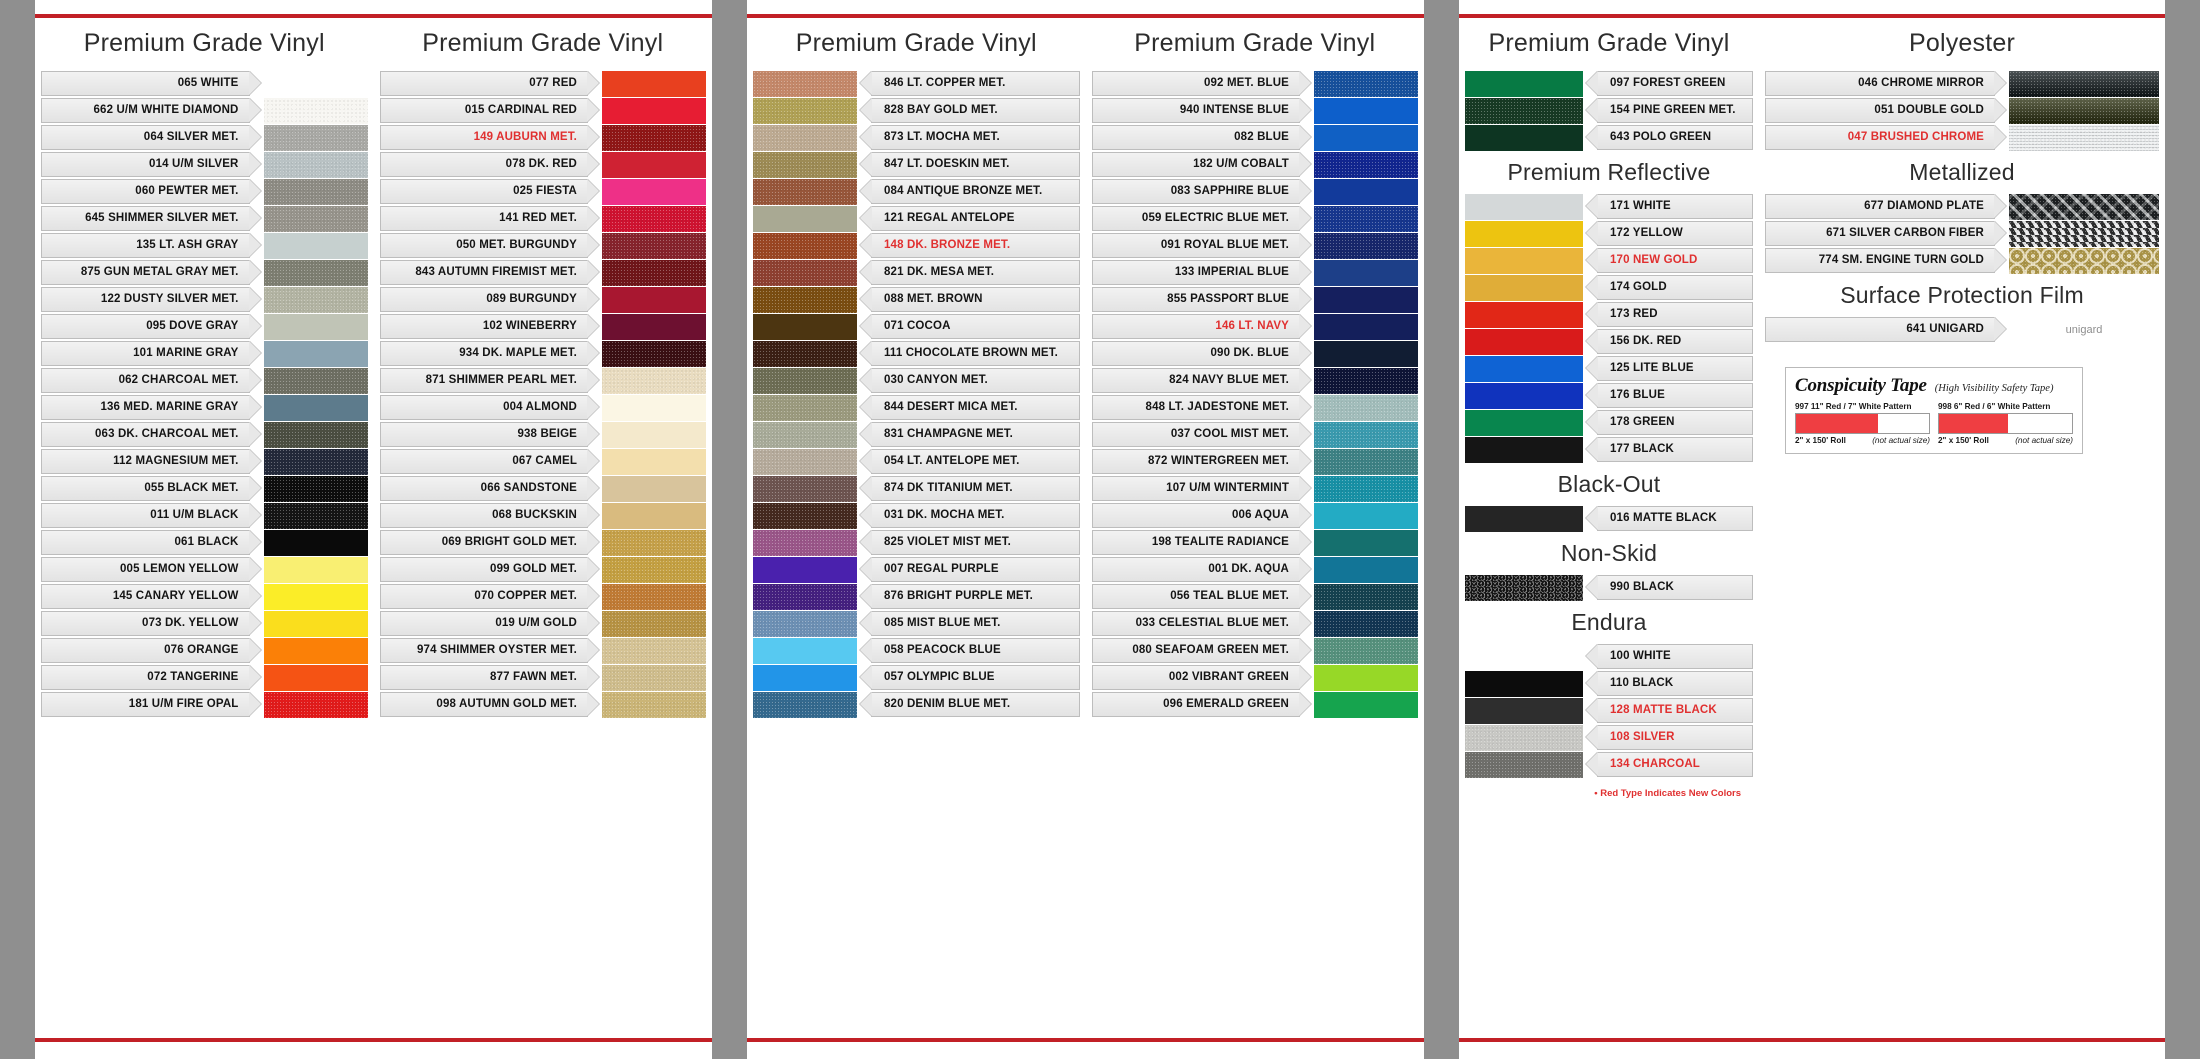 The width and height of the screenshot is (2200, 1059). What do you see at coordinates (975, 488) in the screenshot?
I see `color-label-plate: 874 DK TITANIUM MET.` at bounding box center [975, 488].